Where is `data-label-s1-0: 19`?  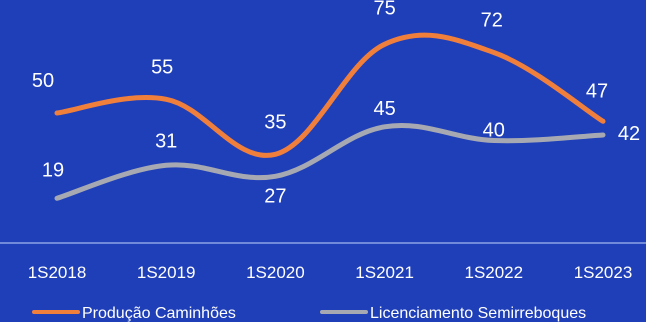
data-label-s1-0: 19 is located at coordinates (53, 170).